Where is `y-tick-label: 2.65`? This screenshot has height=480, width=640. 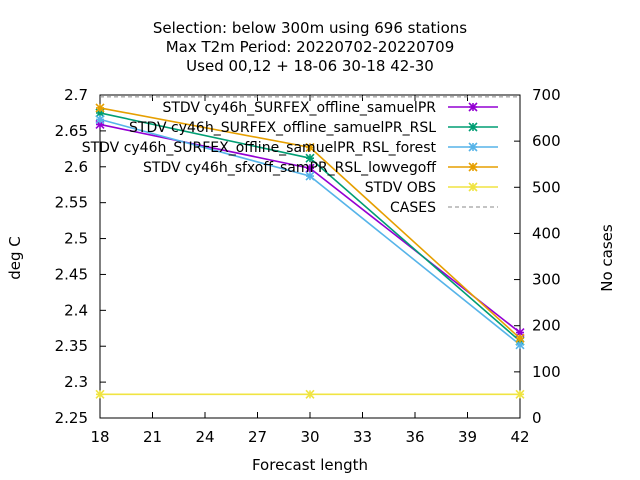
y-tick-label: 2.65 is located at coordinates (71, 131).